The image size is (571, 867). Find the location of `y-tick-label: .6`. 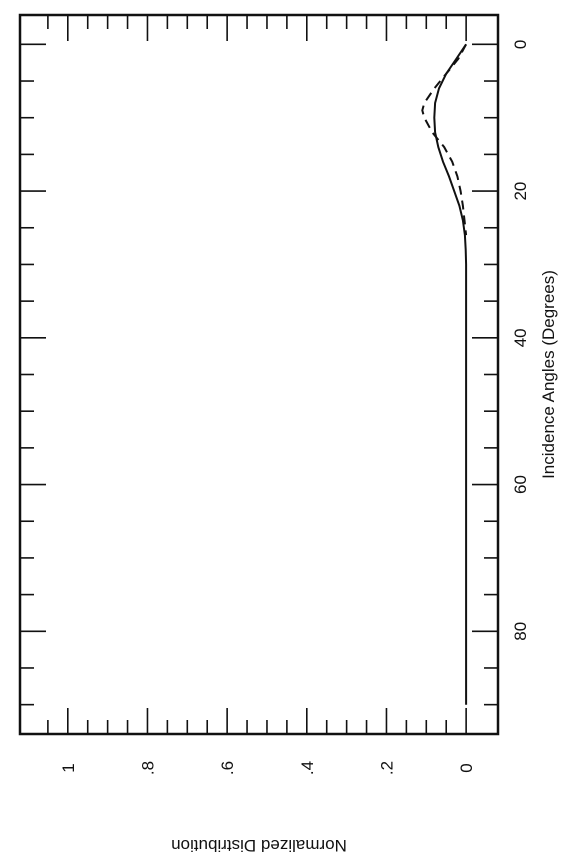

y-tick-label: .6 is located at coordinates (227, 768).